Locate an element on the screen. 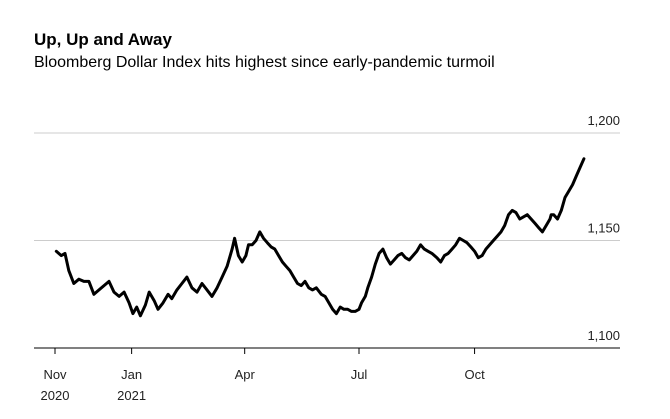 The width and height of the screenshot is (670, 419). x-tick-label: Apr is located at coordinates (245, 374).